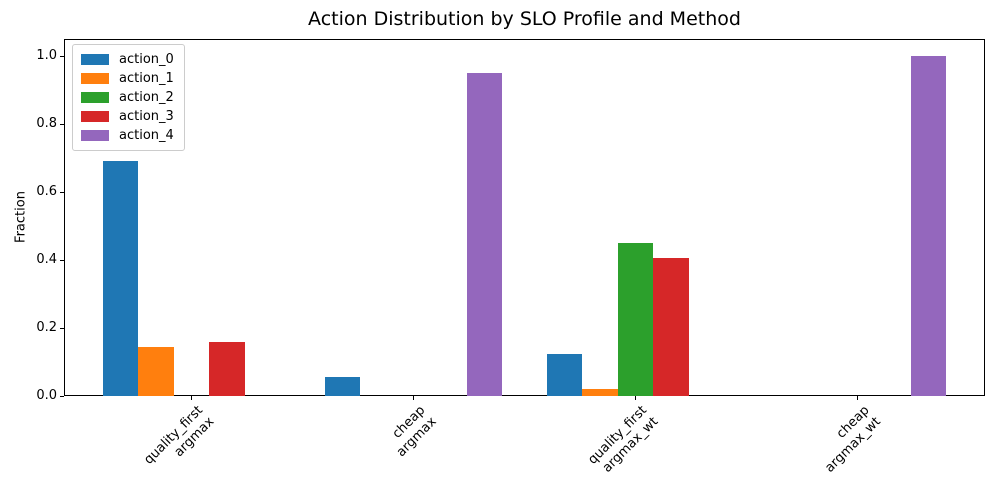 This screenshot has height=500, width=1000. What do you see at coordinates (46, 123) in the screenshot?
I see `y-tick-label: 0.8` at bounding box center [46, 123].